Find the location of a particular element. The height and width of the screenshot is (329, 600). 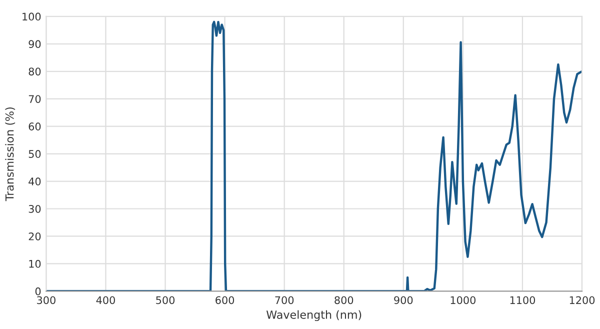

x-axis-title: Wavelength (nm) is located at coordinates (314, 316).